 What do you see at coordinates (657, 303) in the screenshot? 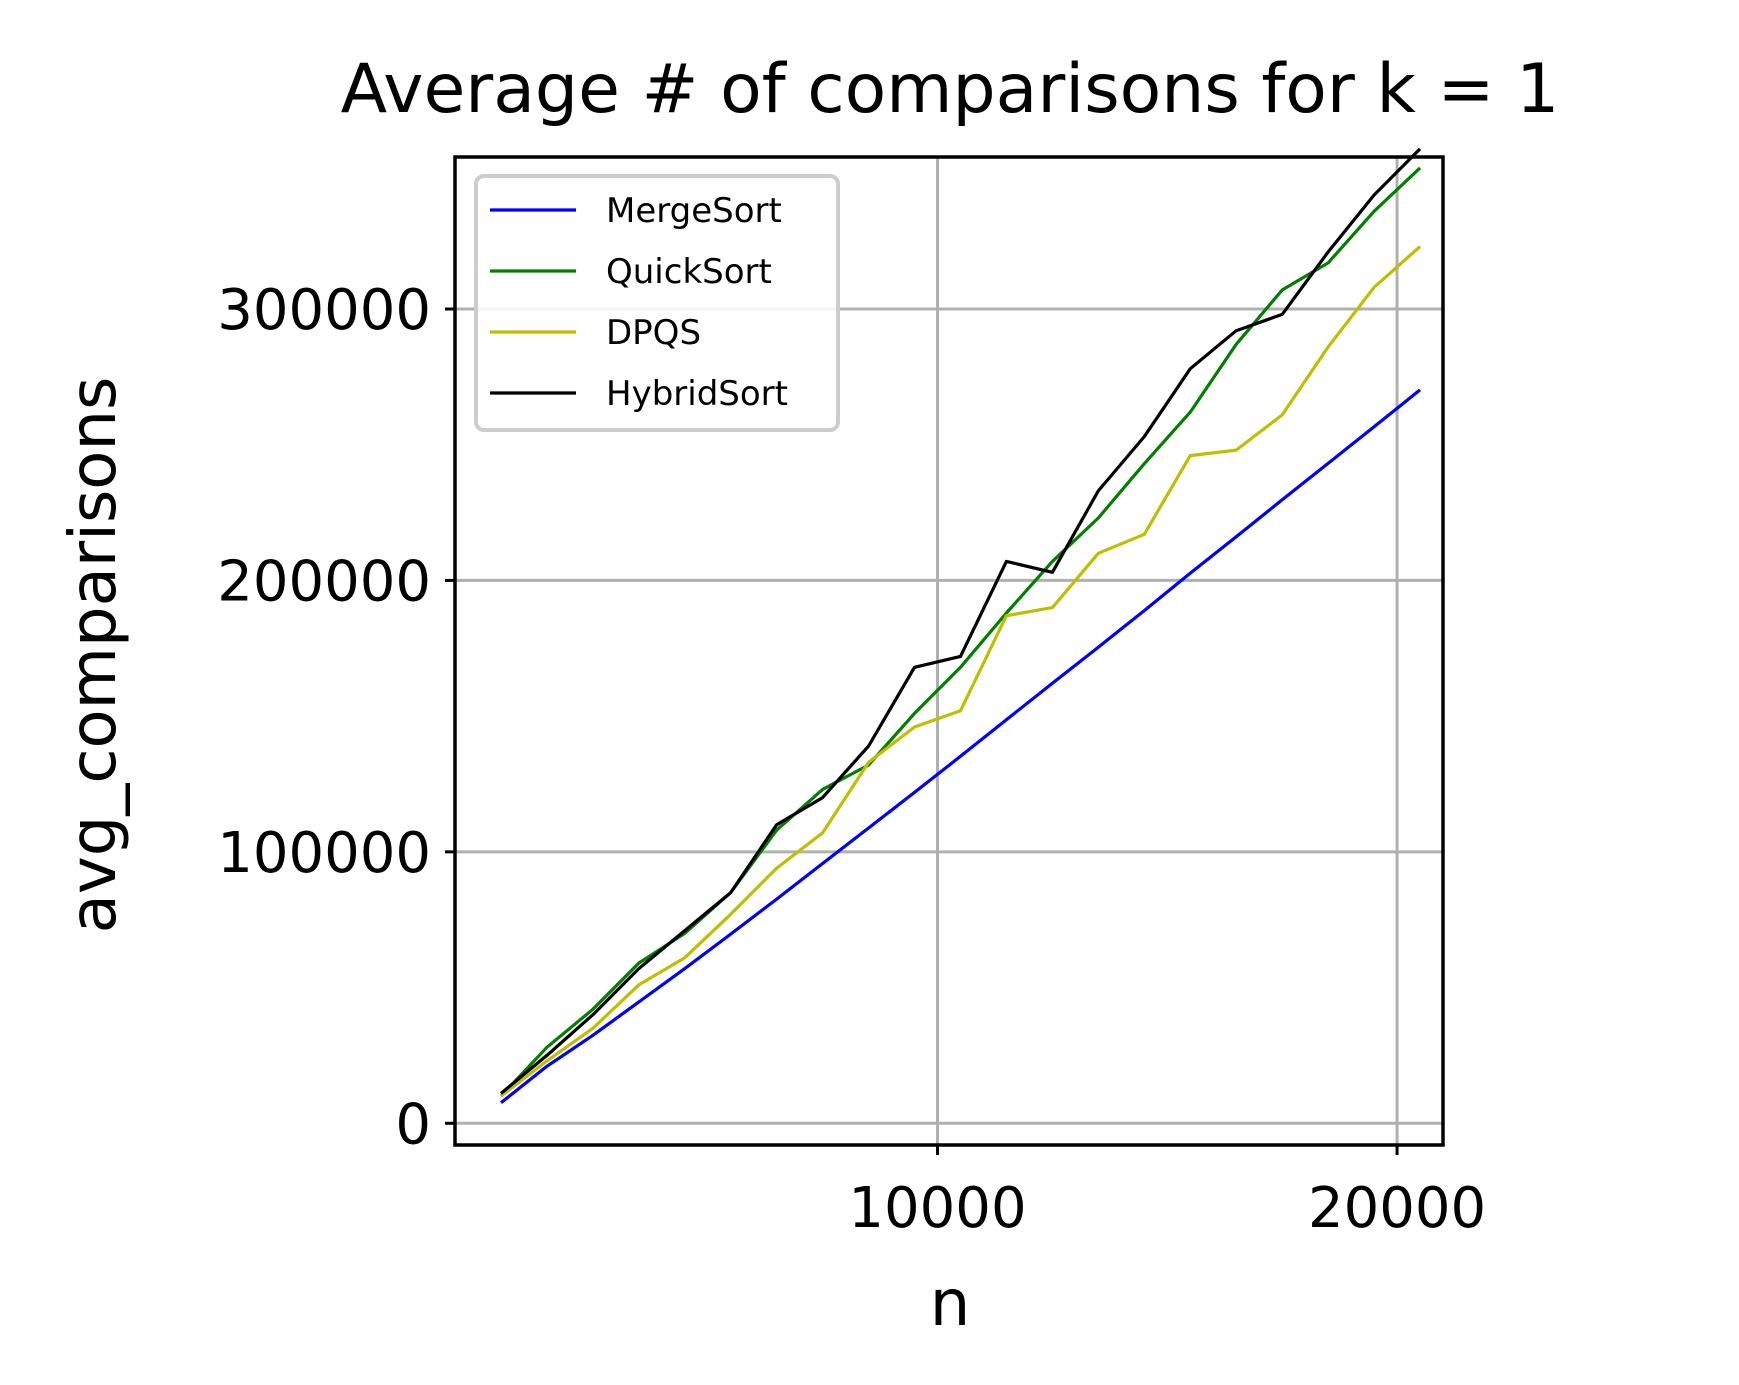
I see `legend-box` at bounding box center [657, 303].